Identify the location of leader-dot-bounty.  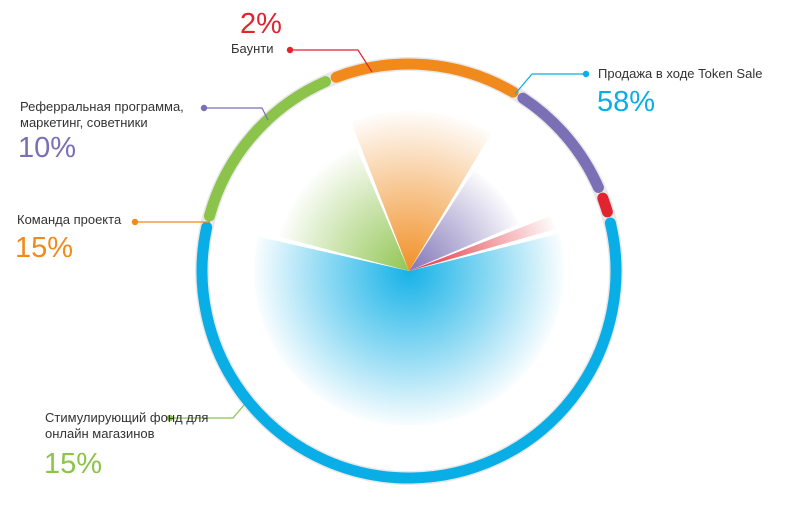
(290, 50).